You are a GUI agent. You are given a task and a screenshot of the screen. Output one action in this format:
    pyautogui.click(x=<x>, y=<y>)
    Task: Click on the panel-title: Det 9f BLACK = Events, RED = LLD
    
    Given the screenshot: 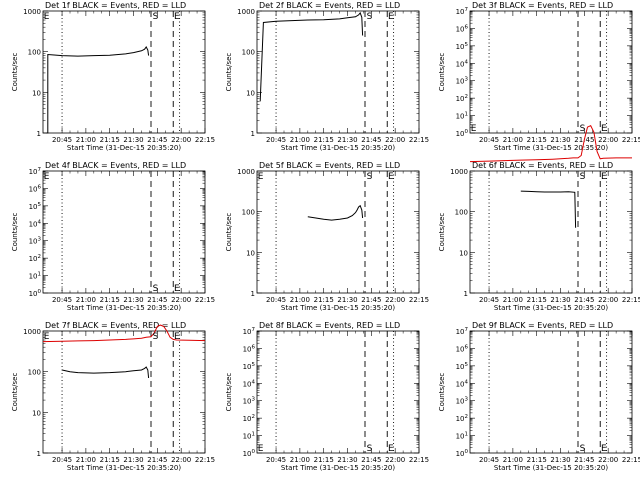 What is the action you would take?
    pyautogui.click(x=542, y=325)
    